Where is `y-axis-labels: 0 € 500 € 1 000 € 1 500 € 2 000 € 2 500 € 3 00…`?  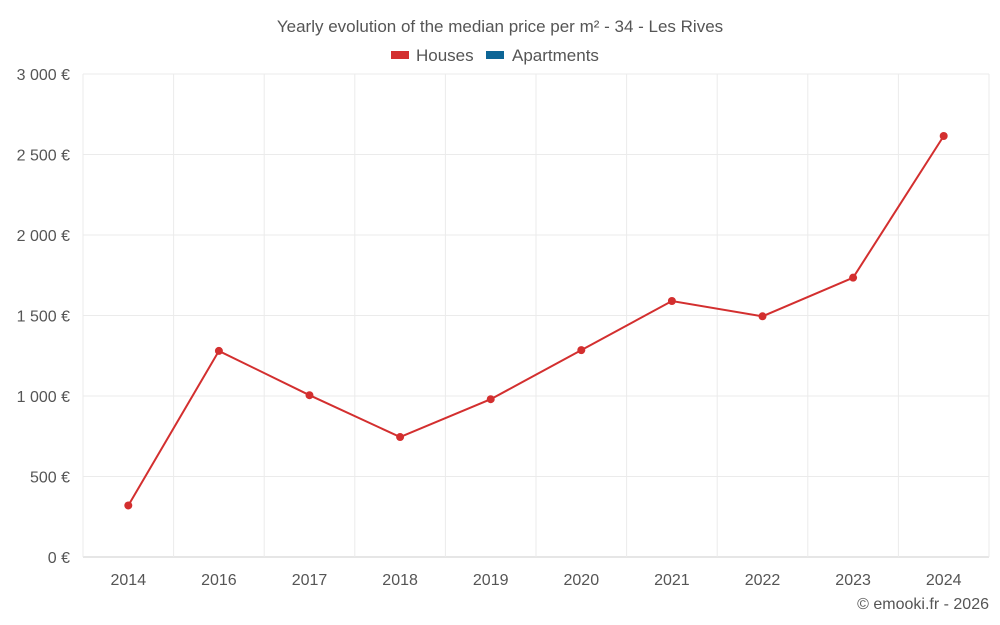 y-axis-labels: 0 € 500 € 1 000 € 1 500 € 2 000 € 2 500 € 3 00… is located at coordinates (43, 317).